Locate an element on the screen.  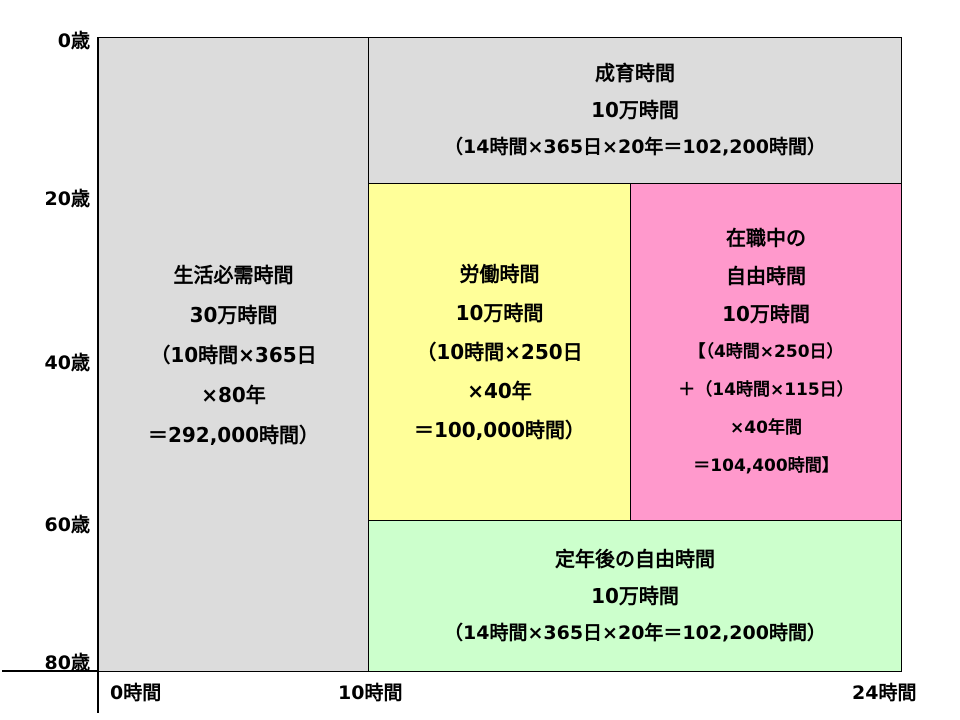
box-text: 自由時間 is located at coordinates (766, 276).